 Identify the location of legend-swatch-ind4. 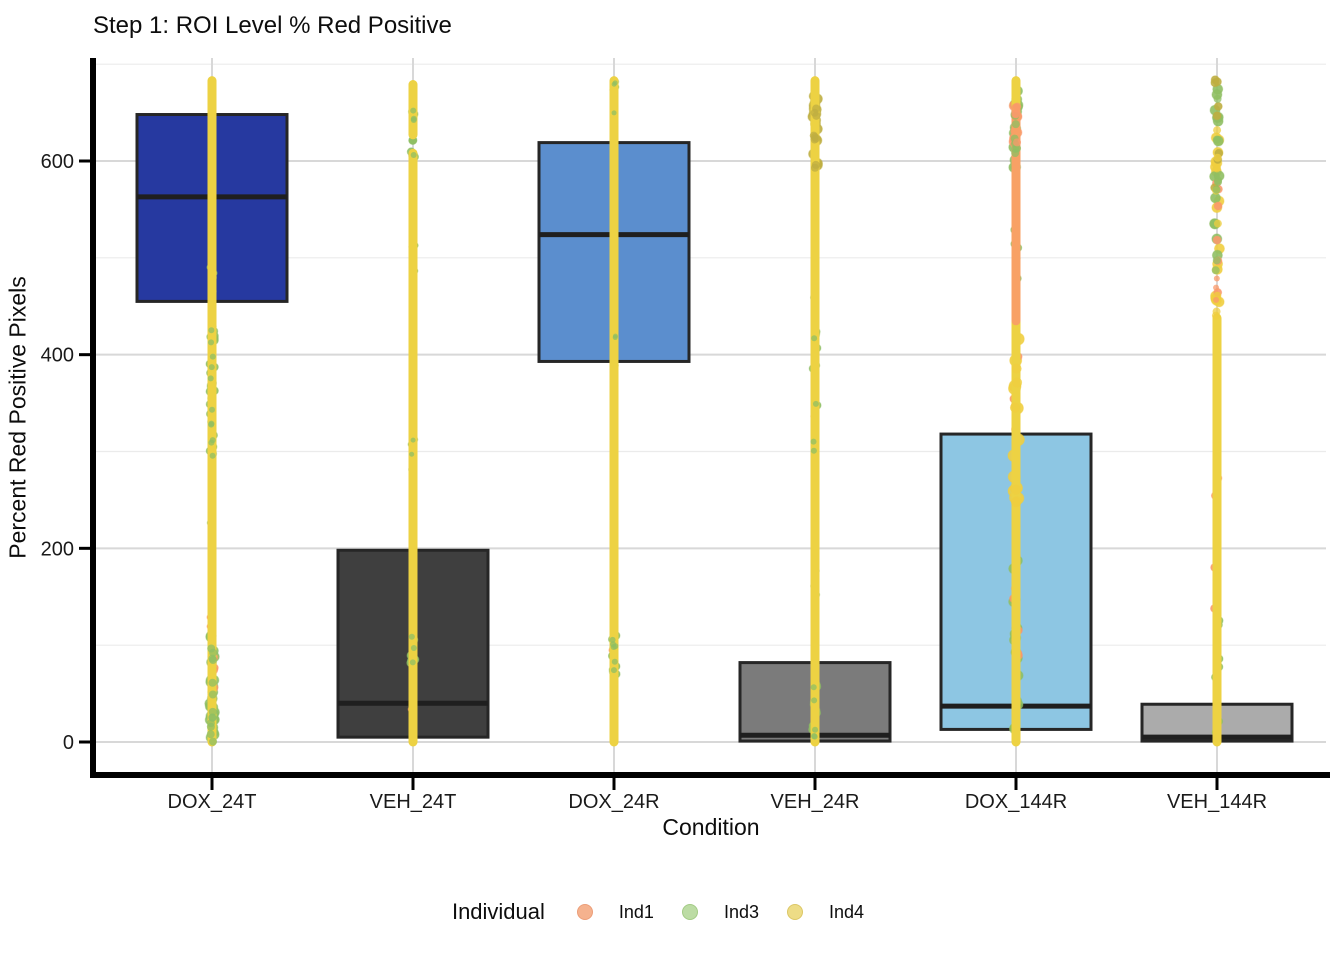
(795, 912).